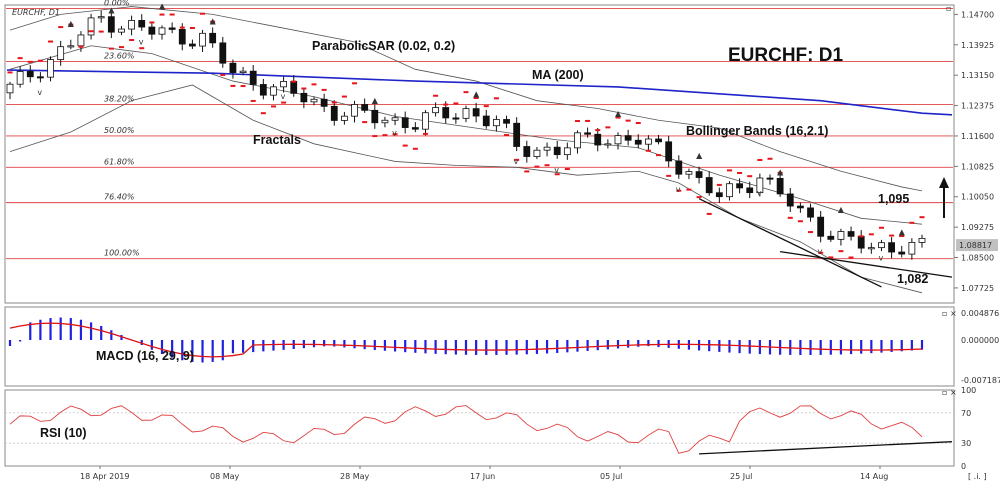 This screenshot has height=485, width=1000. What do you see at coordinates (119, 161) in the screenshot?
I see `fib-label: 61.80%` at bounding box center [119, 161].